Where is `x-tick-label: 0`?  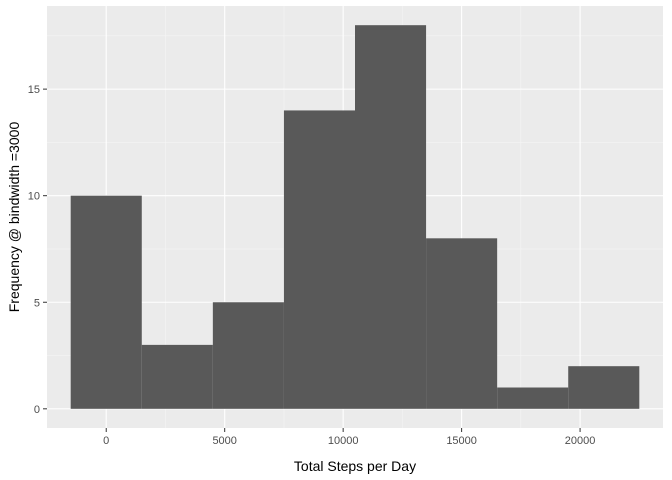
x-tick-label: 0 is located at coordinates (106, 441).